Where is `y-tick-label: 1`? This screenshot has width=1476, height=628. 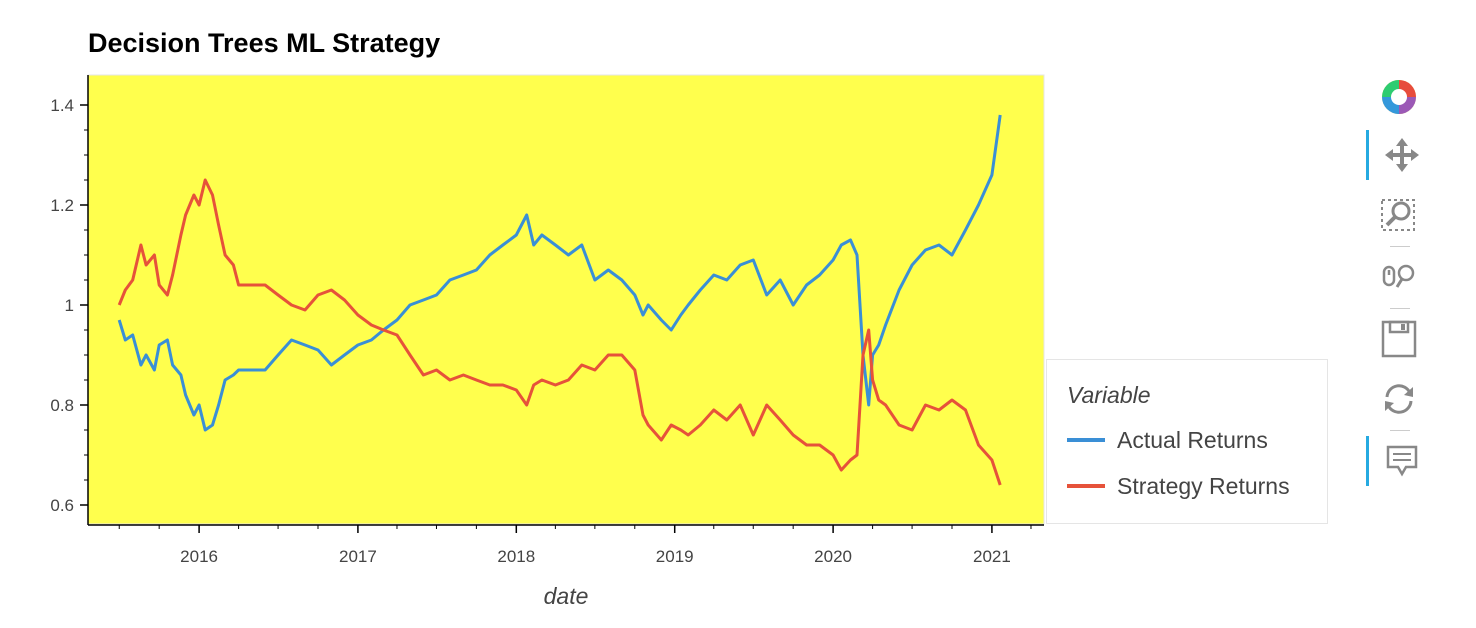 y-tick-label: 1 is located at coordinates (69, 305).